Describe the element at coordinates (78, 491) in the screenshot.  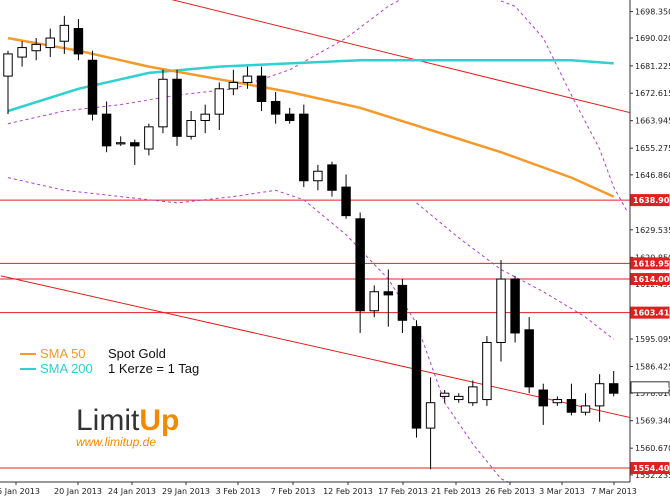
I see `x-tick-label: 20 Jan 2013` at that location.